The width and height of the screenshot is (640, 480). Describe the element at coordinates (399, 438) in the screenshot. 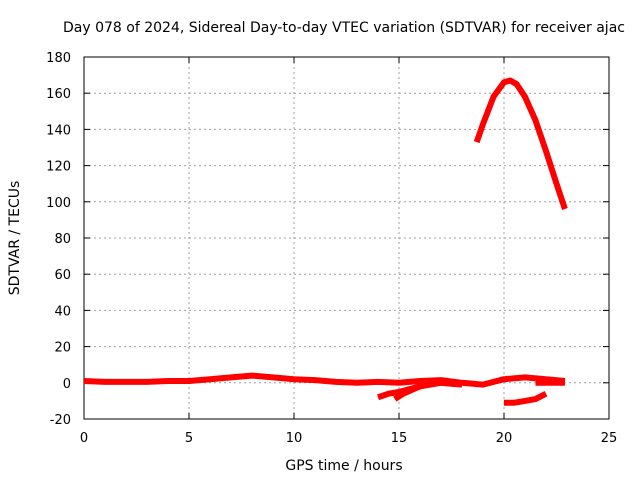

I see `x-tick-label: 15` at that location.